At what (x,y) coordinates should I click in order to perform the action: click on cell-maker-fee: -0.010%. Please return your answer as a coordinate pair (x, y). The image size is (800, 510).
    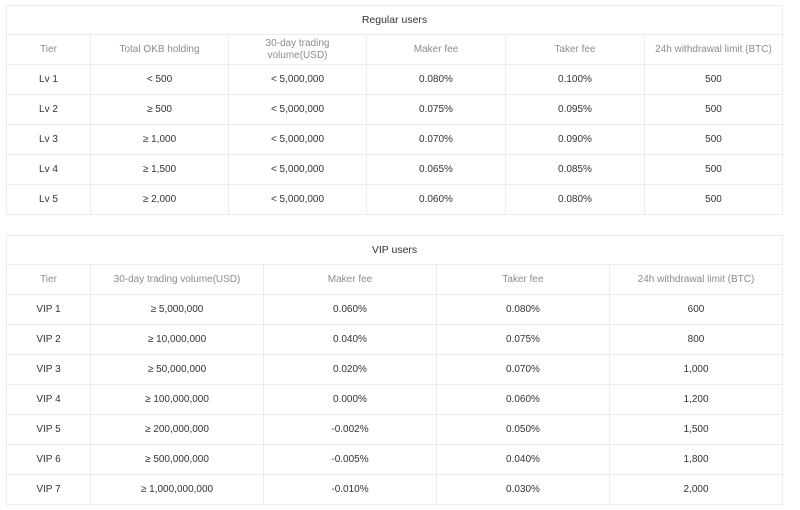
    Looking at the image, I should click on (350, 489).